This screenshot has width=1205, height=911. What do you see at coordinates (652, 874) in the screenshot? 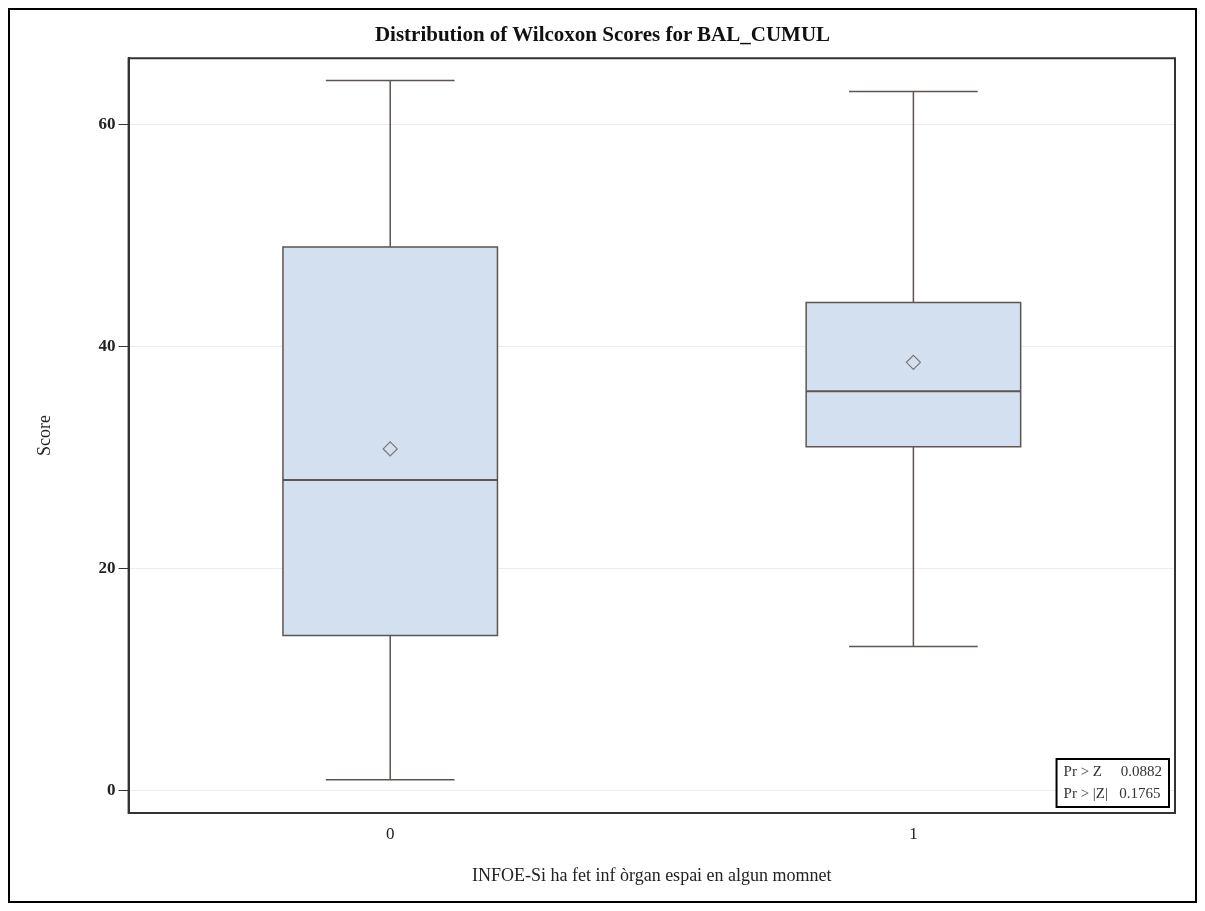
I see `x-axis-title: INFOE-Si ha fet inf òrgan espai en algun momnet` at bounding box center [652, 874].